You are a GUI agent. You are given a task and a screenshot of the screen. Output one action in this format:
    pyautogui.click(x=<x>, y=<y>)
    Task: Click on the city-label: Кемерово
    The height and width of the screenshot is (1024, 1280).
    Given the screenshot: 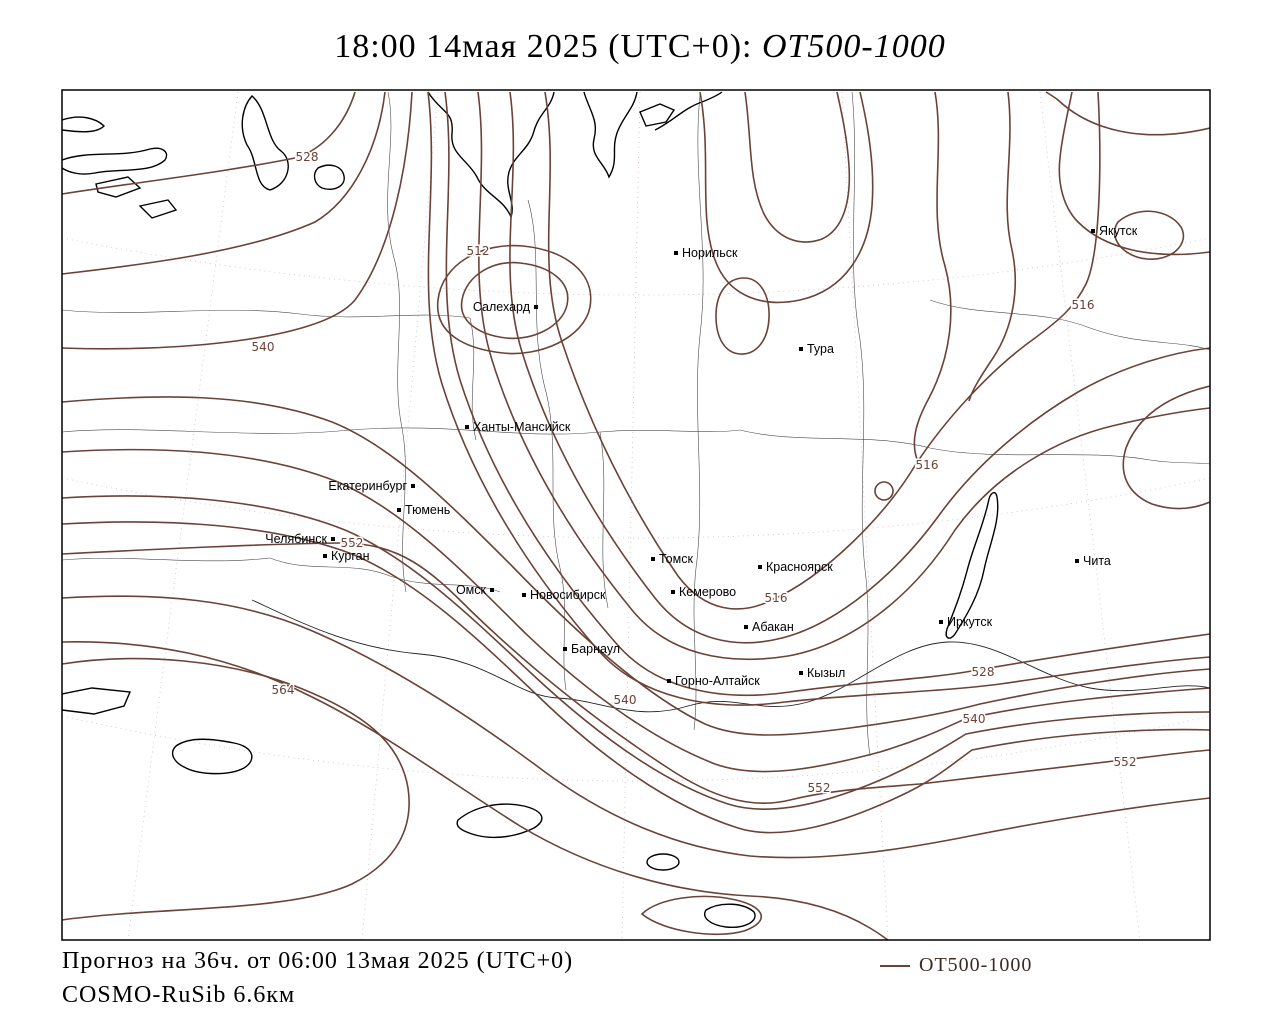 What is the action you would take?
    pyautogui.click(x=707, y=592)
    